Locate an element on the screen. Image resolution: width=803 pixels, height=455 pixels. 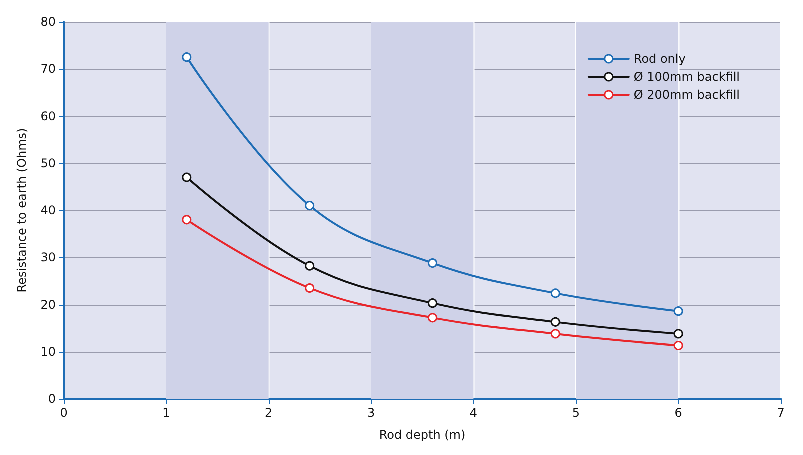
y-tick-label: 40 is located at coordinates (48, 211).